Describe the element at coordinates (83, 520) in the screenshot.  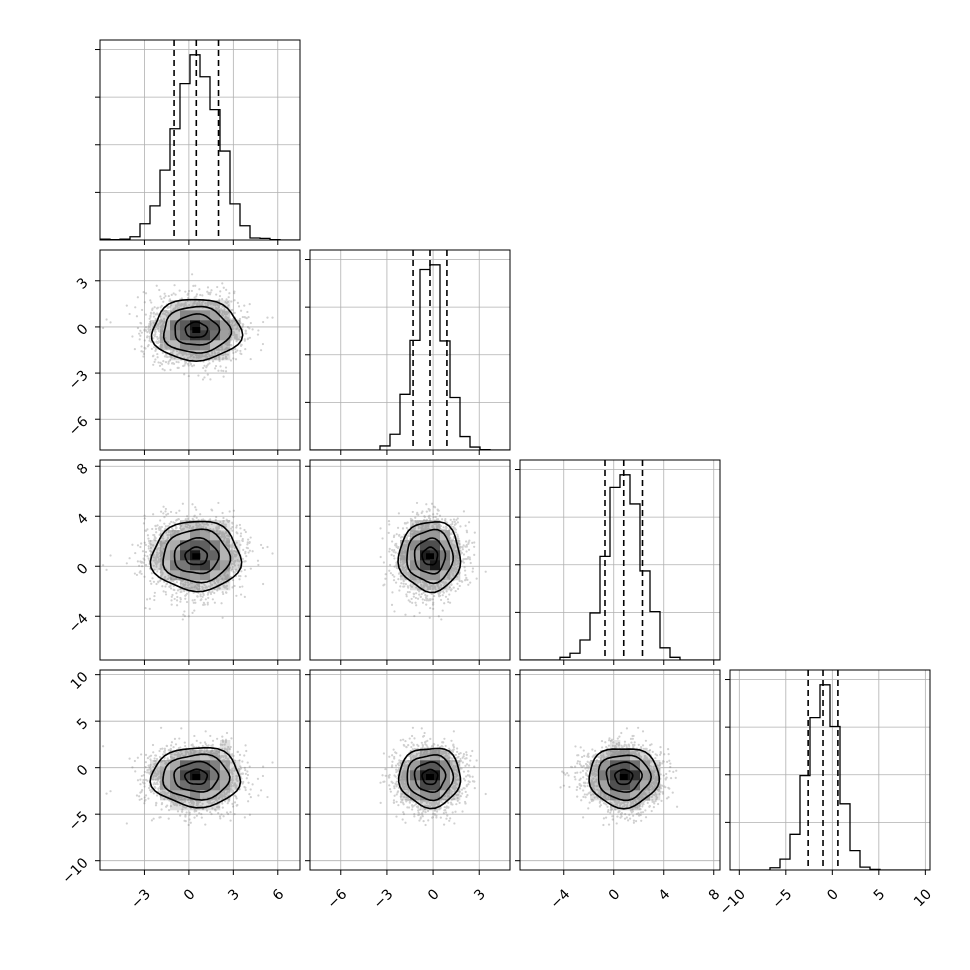
I see `y-tick-label: 4` at that location.